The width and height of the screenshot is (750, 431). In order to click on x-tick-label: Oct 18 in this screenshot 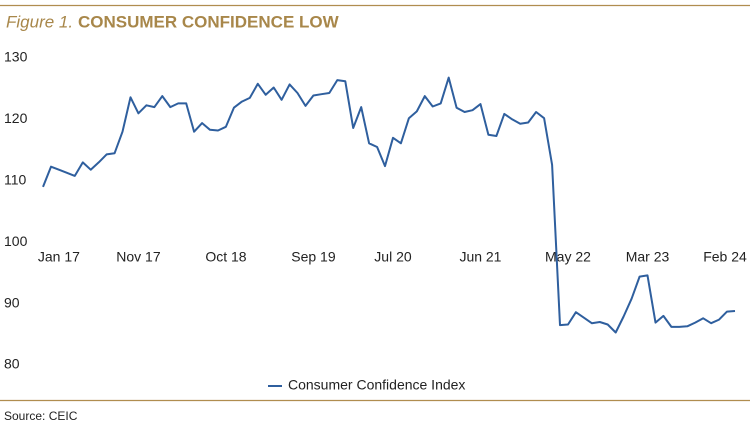, I will do `click(225, 257)`.